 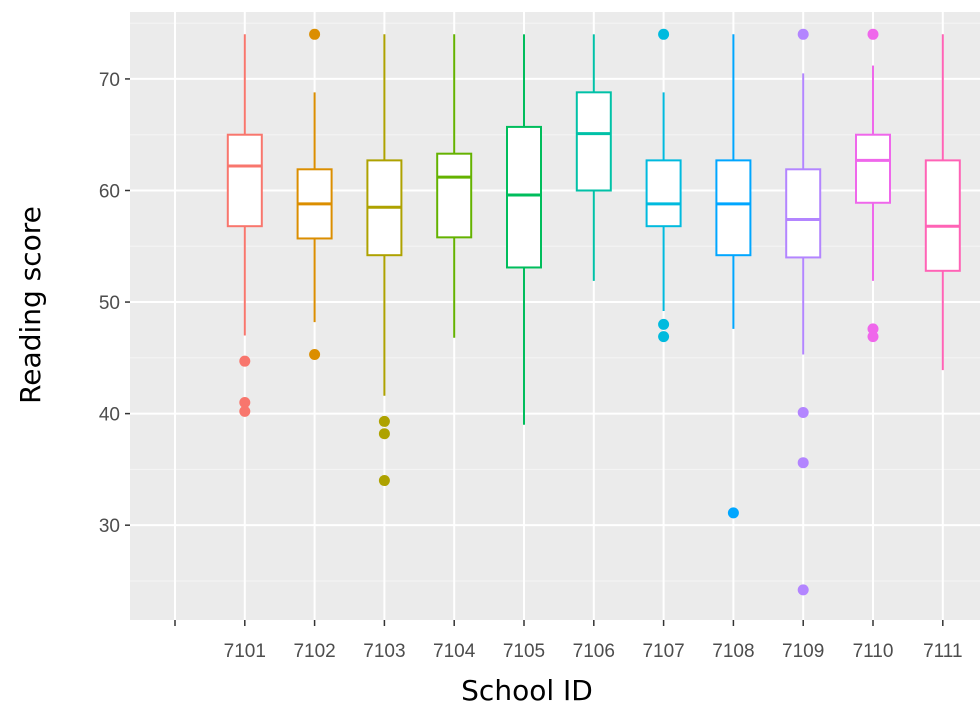 What do you see at coordinates (803, 651) in the screenshot?
I see `x-tick-label: 7109` at bounding box center [803, 651].